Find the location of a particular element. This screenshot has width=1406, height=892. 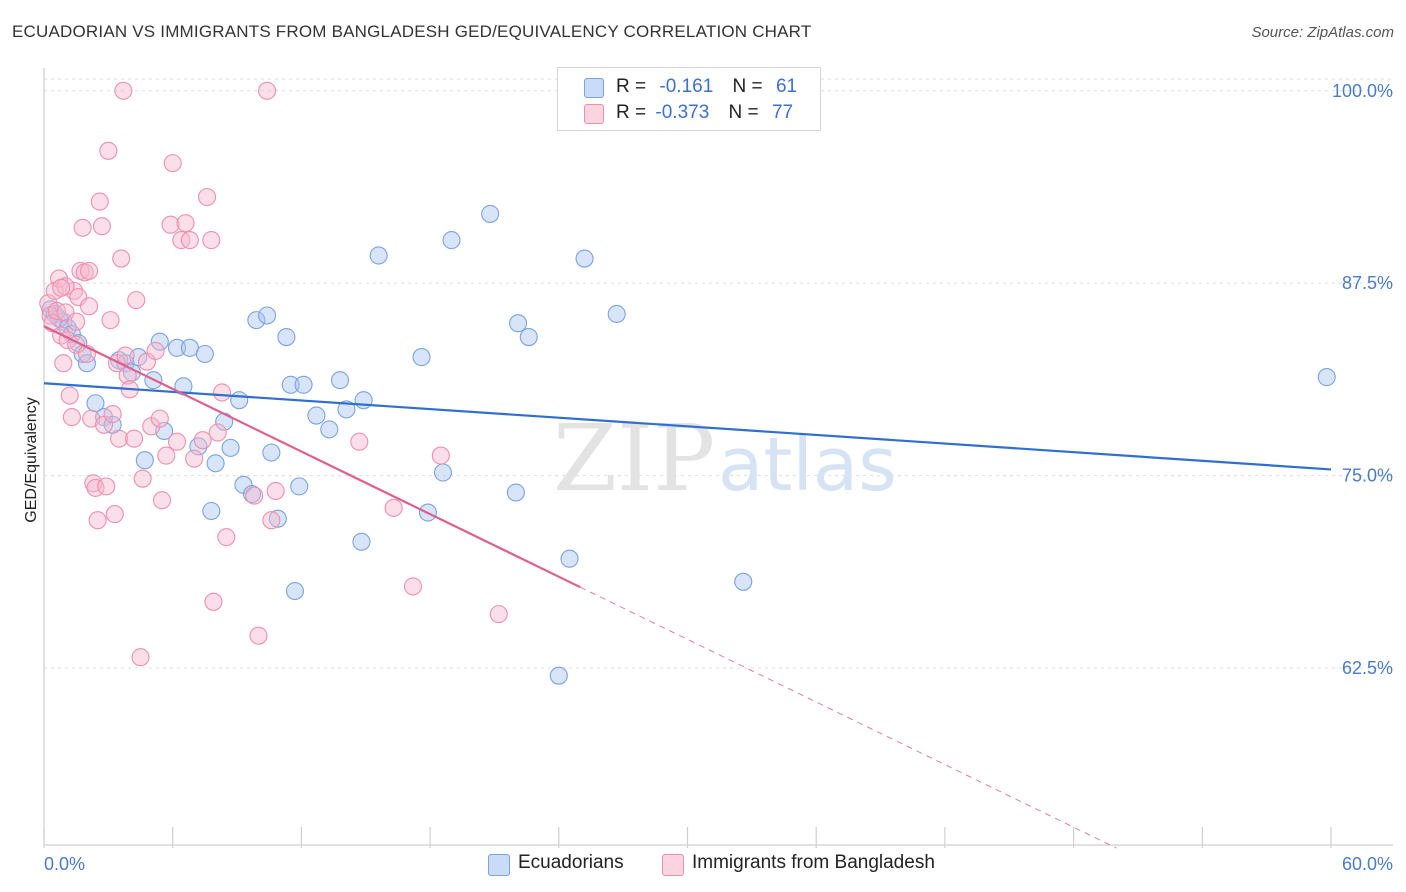

bottom-legend-swatch-blue is located at coordinates (499, 865).